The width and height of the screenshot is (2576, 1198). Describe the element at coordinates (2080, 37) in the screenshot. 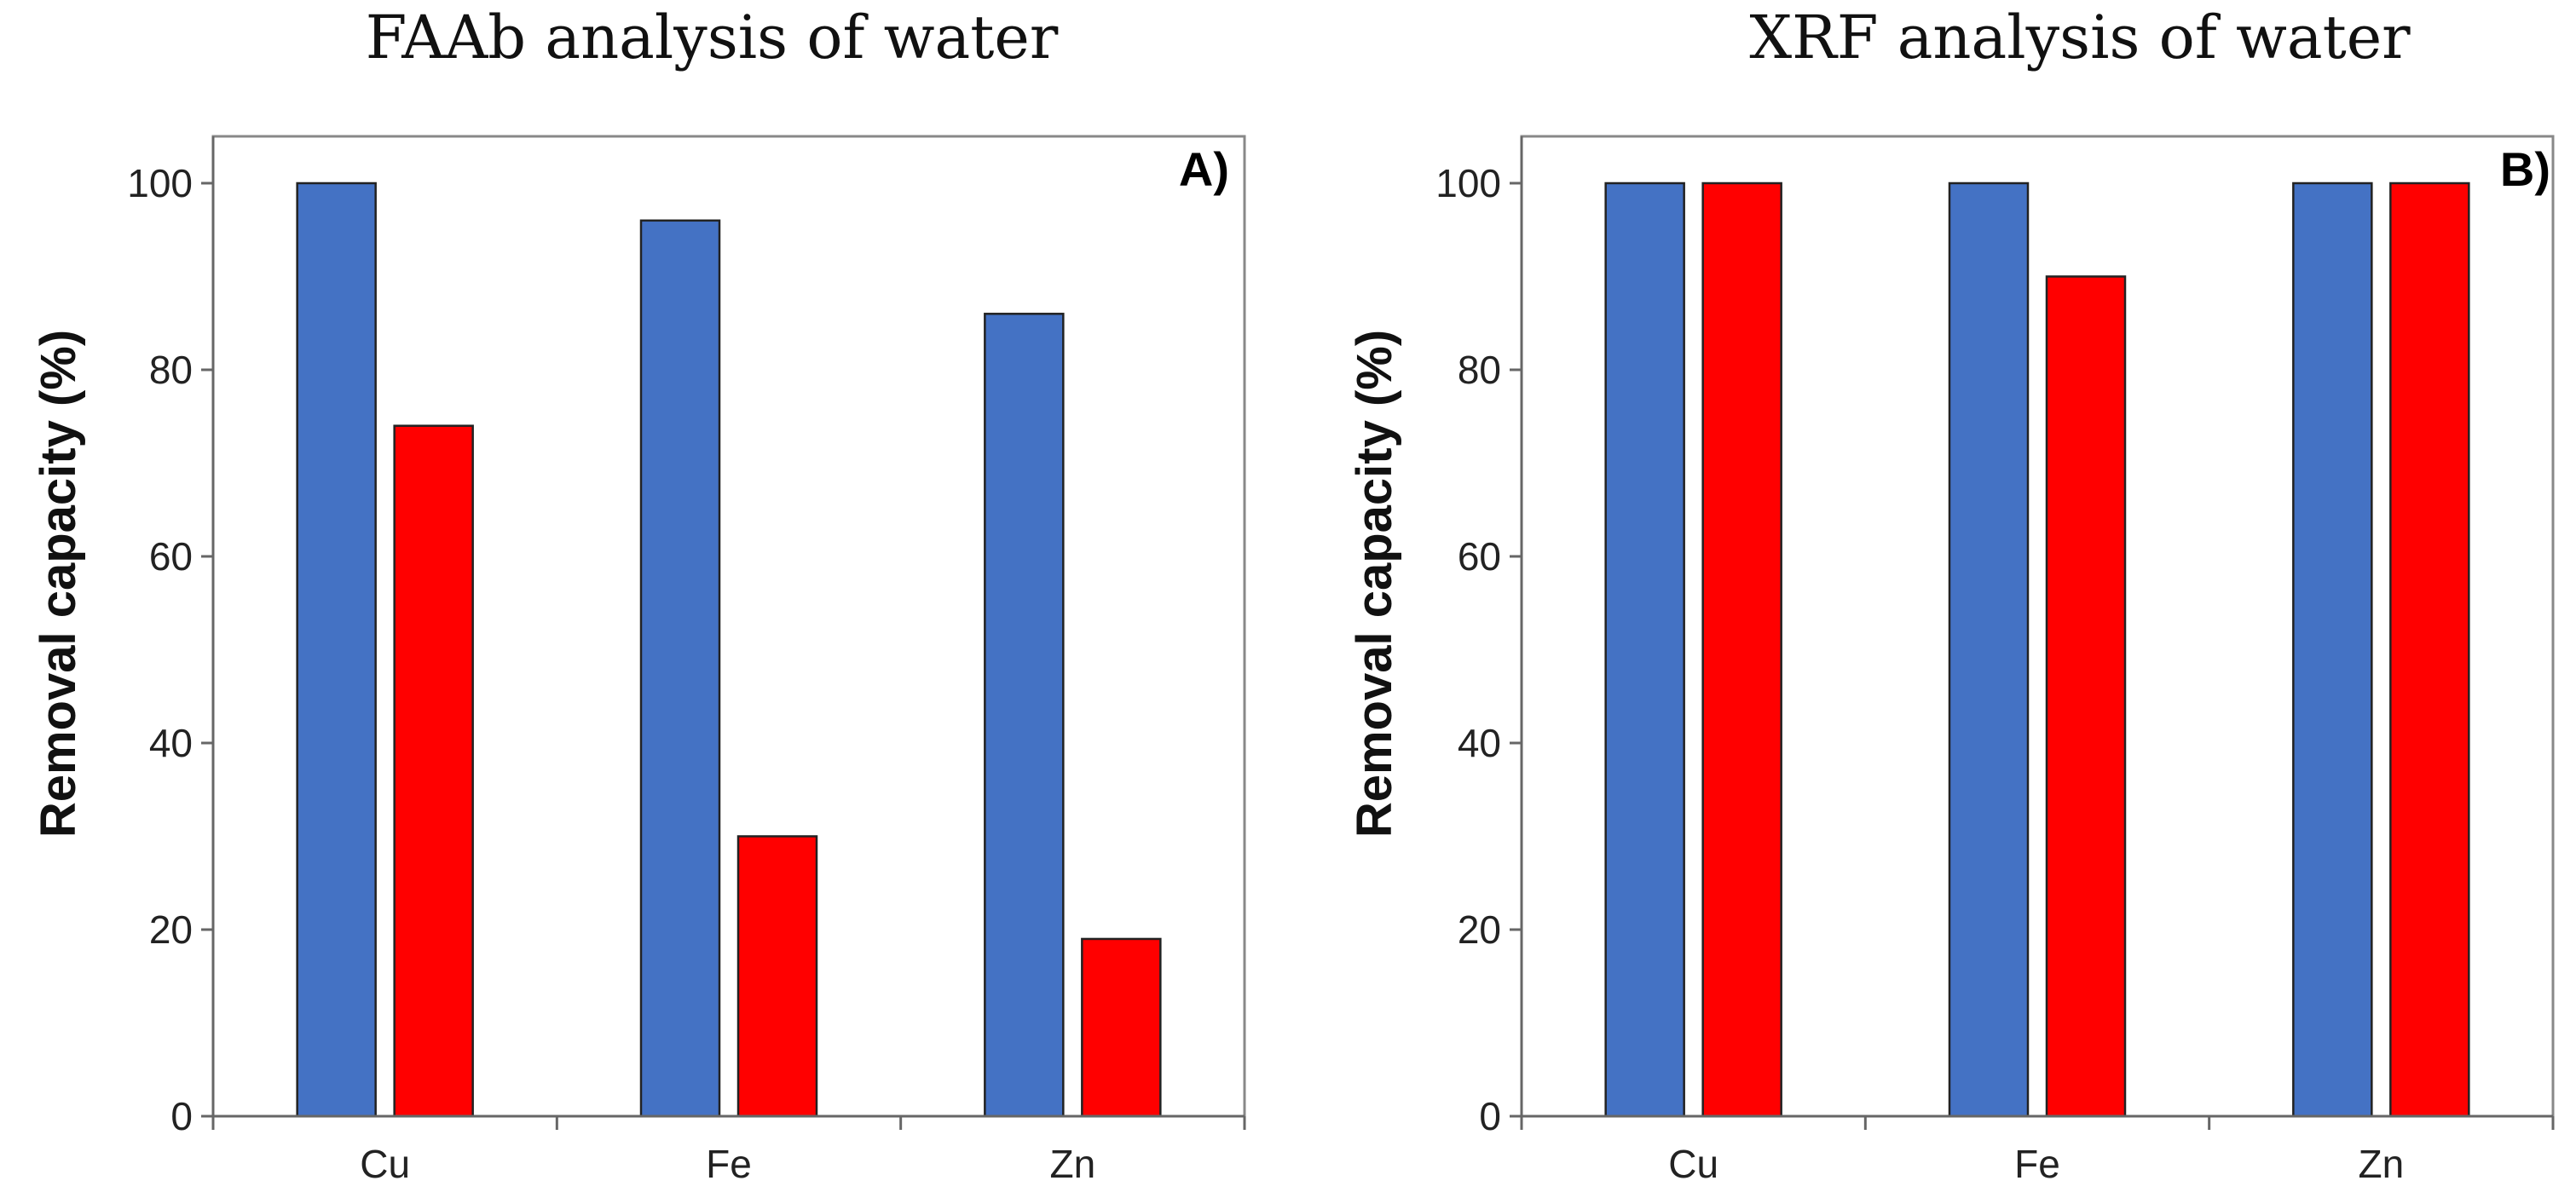

I see `chart-title: XRF analysis of water` at that location.